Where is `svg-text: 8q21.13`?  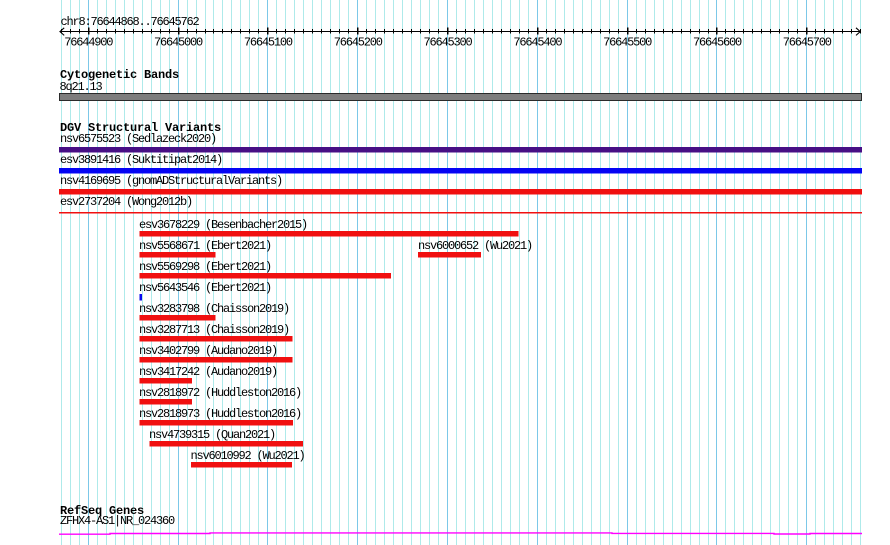
svg-text: 8q21.13 is located at coordinates (81, 87).